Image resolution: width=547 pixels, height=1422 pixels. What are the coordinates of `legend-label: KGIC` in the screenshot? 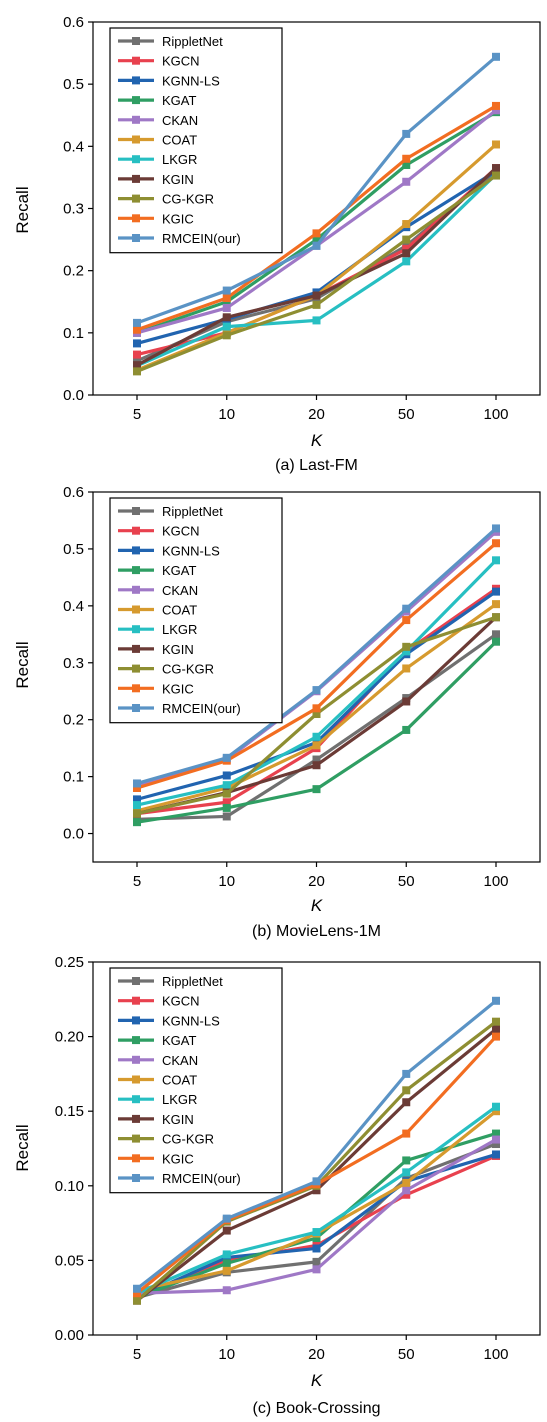 It's located at (178, 688).